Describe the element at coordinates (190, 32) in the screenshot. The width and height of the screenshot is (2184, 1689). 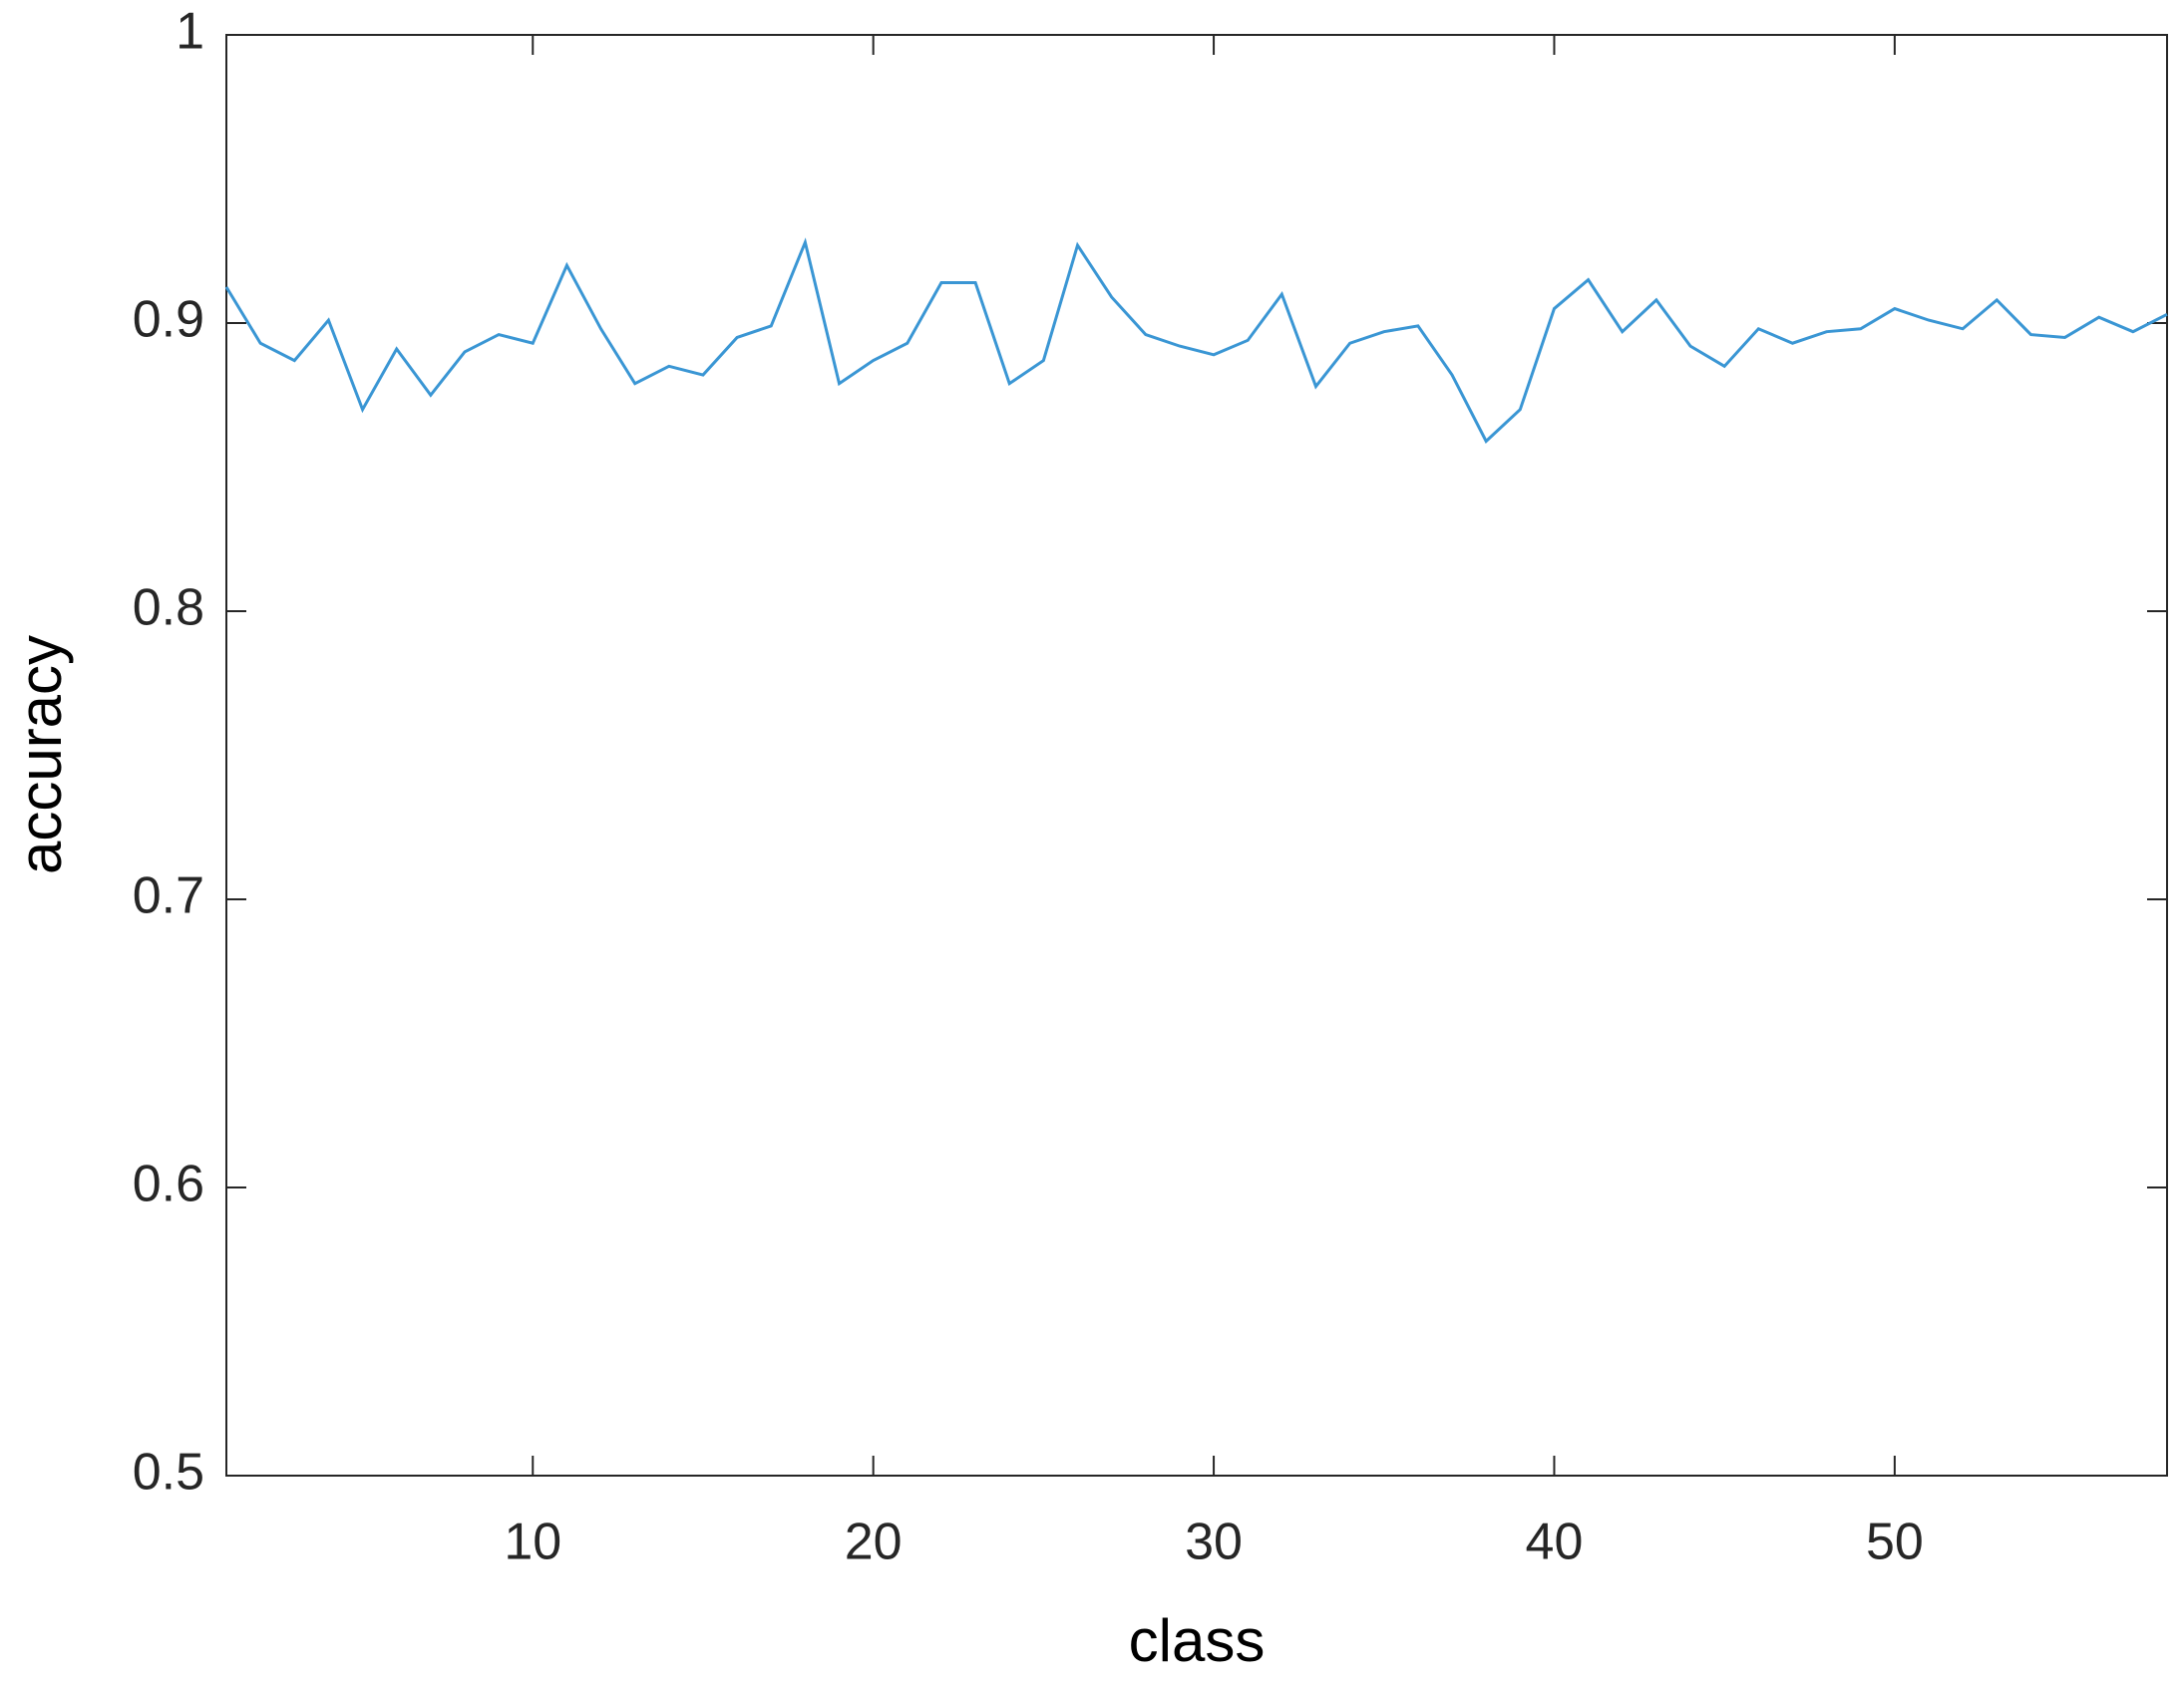
I see `y-tick-label: 1` at that location.